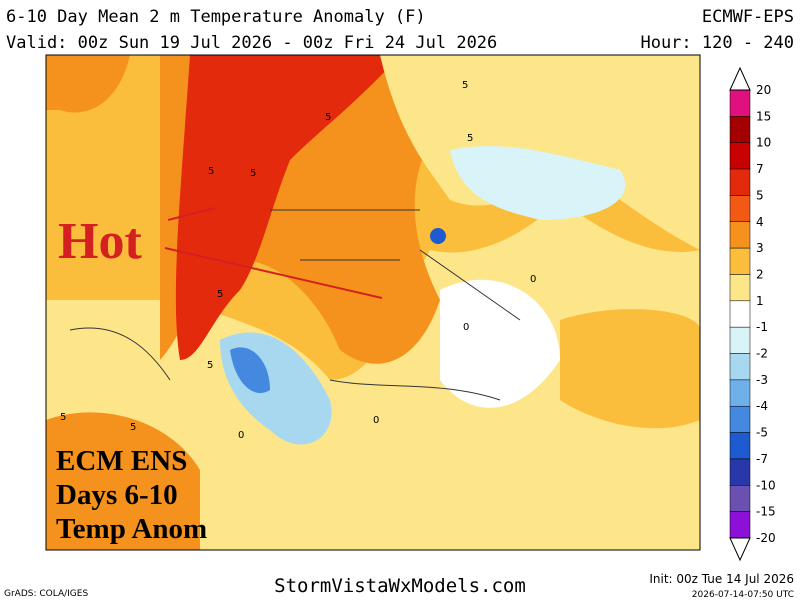  I want to click on init: Init: 00z Tue 14 Jul 2026, so click(721, 579).